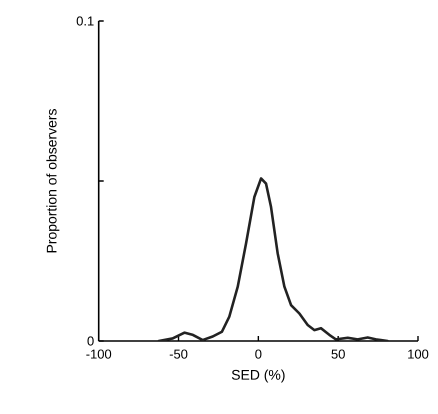 The image size is (438, 414). What do you see at coordinates (338, 354) in the screenshot?
I see `x-tick-label: 50` at bounding box center [338, 354].